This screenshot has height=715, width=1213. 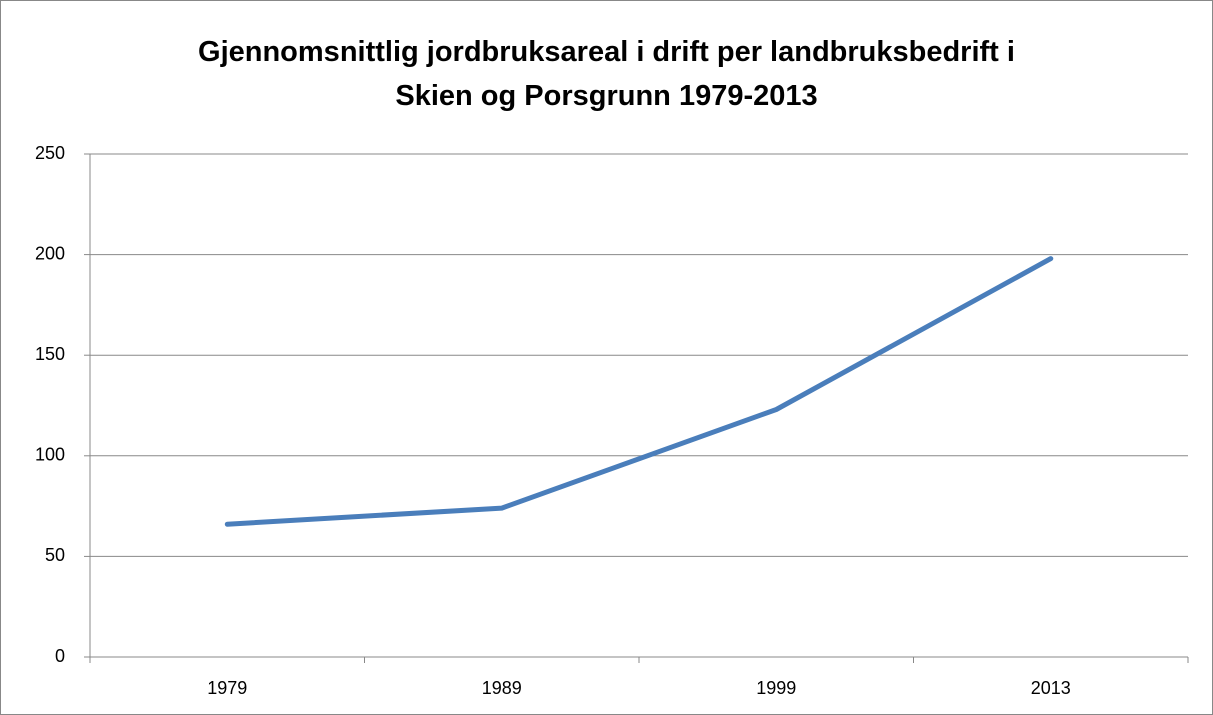 I want to click on x-tick-label: 2013, so click(x=1051, y=688).